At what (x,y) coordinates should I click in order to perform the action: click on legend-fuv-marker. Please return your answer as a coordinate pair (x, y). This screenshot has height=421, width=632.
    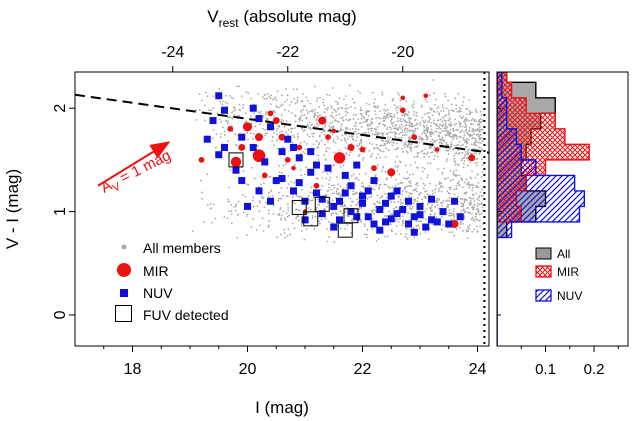
    Looking at the image, I should click on (123, 313).